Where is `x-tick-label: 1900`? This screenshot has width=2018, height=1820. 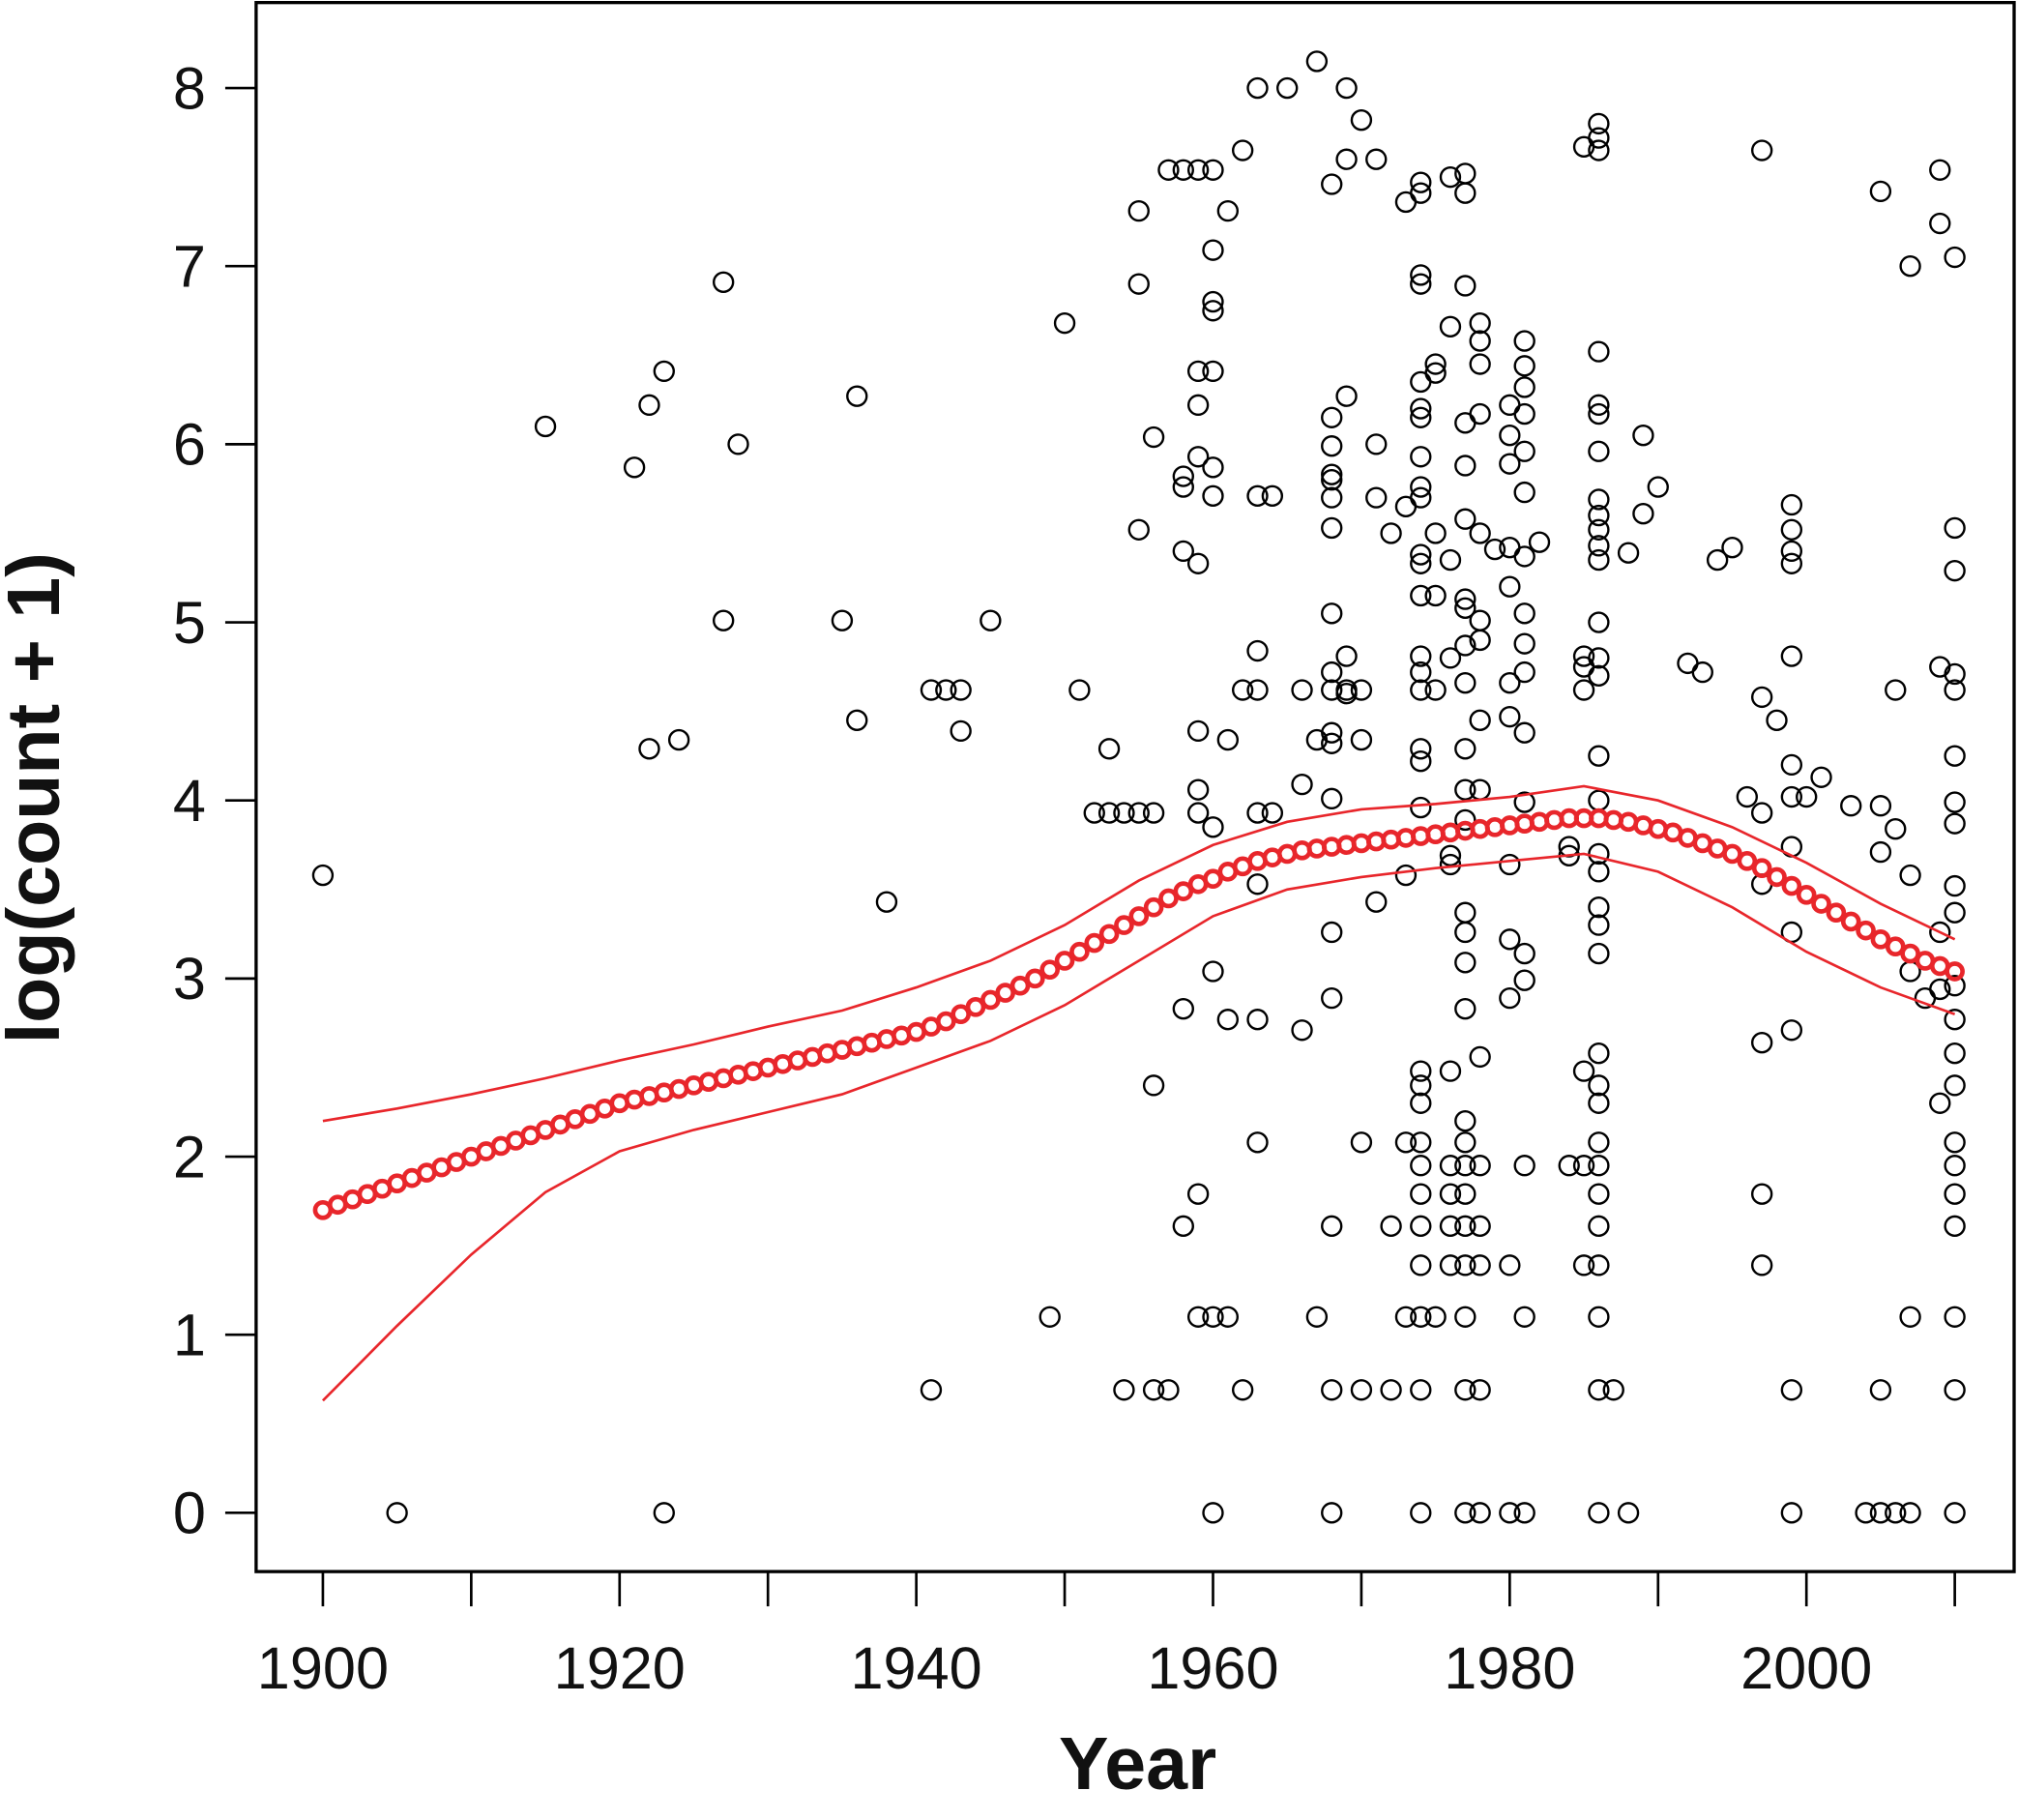 x-tick-label: 1900 is located at coordinates (323, 1668).